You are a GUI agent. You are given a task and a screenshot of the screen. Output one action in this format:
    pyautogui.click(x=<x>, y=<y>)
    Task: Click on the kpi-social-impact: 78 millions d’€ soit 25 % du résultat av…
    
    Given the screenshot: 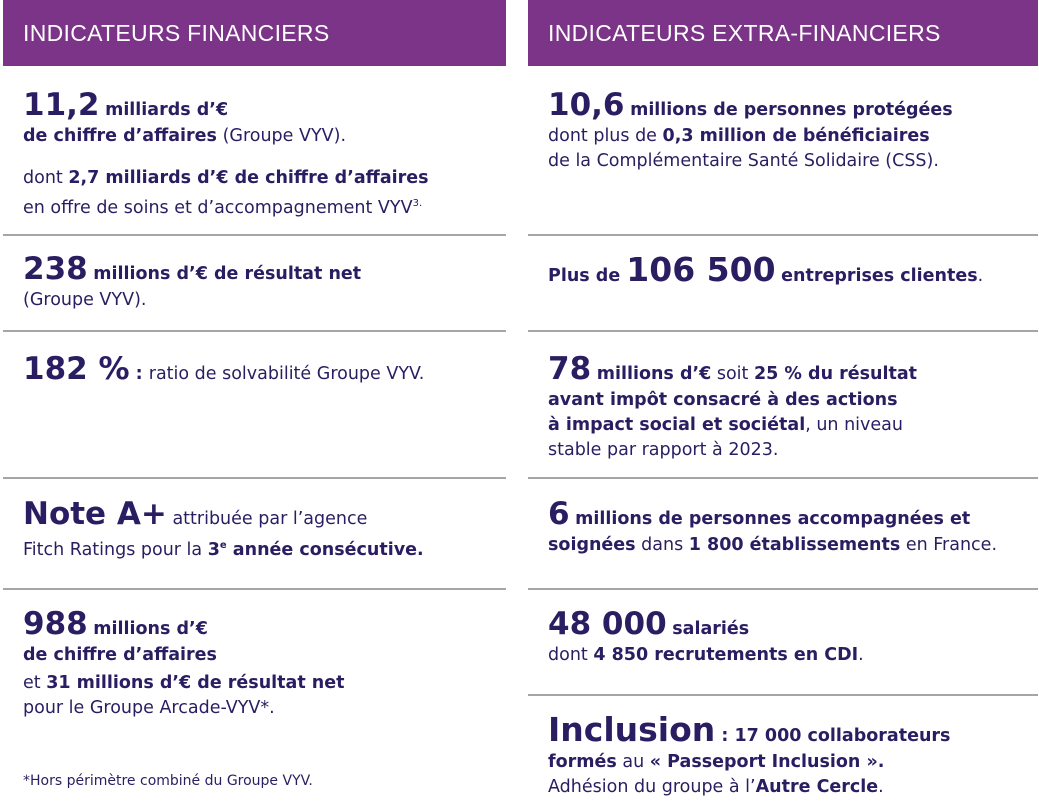 What is the action you would take?
    pyautogui.click(x=733, y=405)
    